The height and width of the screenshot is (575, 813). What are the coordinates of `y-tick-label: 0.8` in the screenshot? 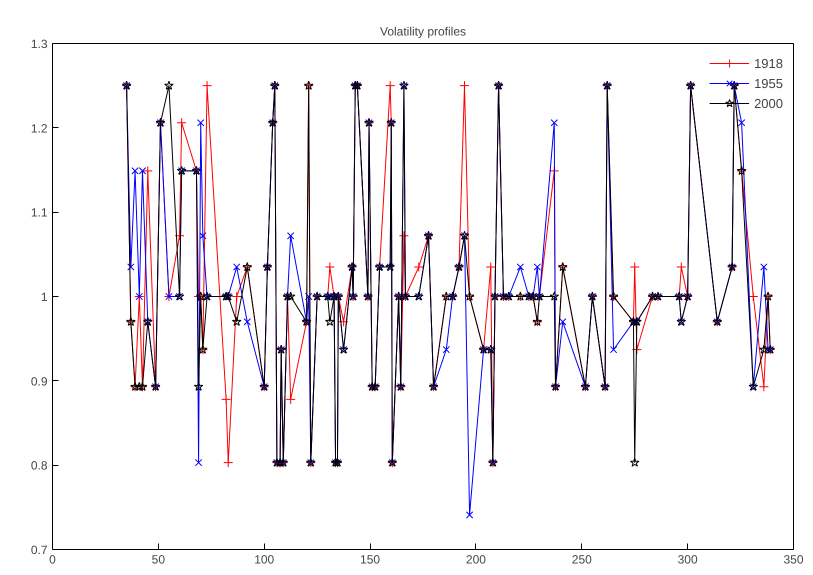 It's located at (39, 465).